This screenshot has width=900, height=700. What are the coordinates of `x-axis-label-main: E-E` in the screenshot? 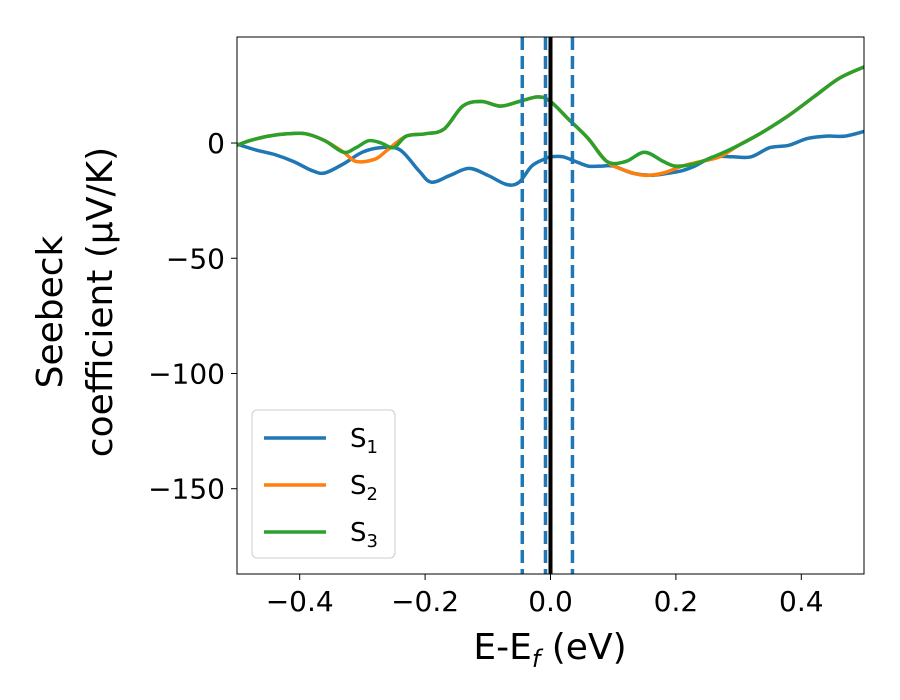 It's located at (502, 647).